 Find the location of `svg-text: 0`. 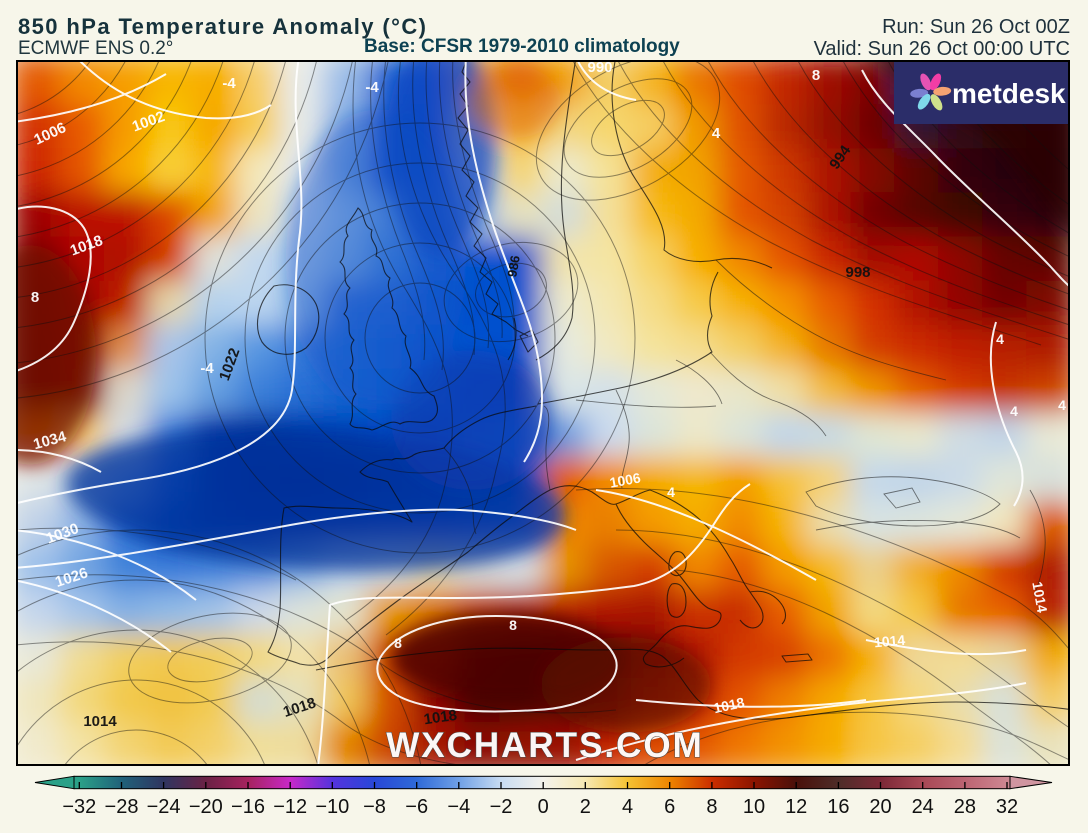

svg-text: 0 is located at coordinates (543, 807).